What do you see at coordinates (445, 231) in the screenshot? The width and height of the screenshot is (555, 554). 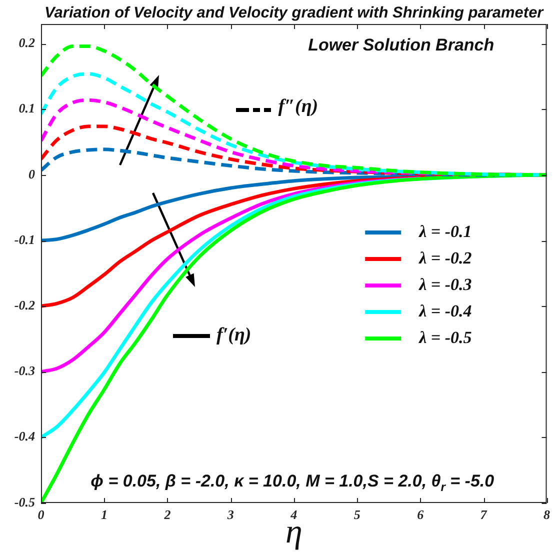 I see `legend-label: λ = -0.1` at bounding box center [445, 231].